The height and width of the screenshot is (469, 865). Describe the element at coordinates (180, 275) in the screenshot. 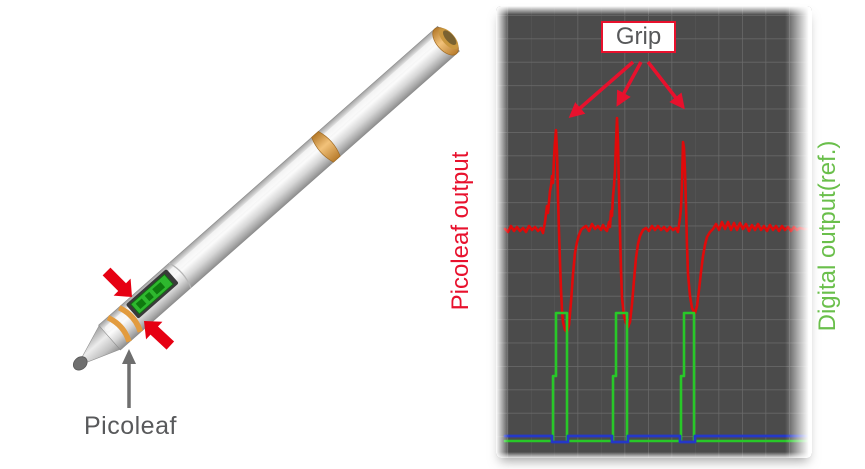

I see `pen-seam` at that location.